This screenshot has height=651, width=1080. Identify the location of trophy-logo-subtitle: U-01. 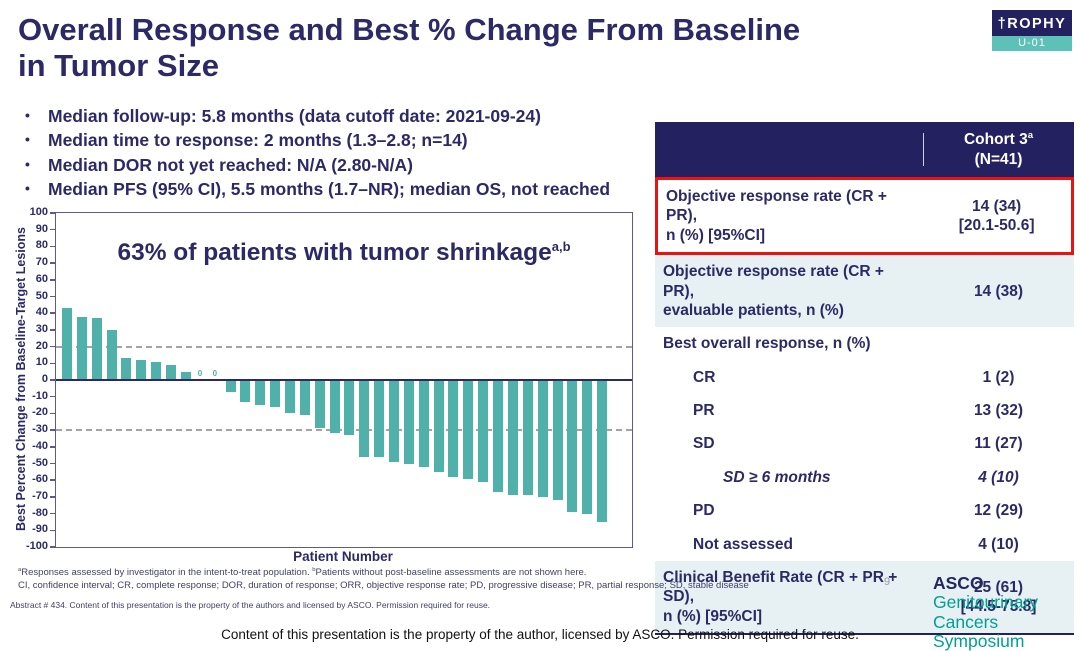
(1032, 43).